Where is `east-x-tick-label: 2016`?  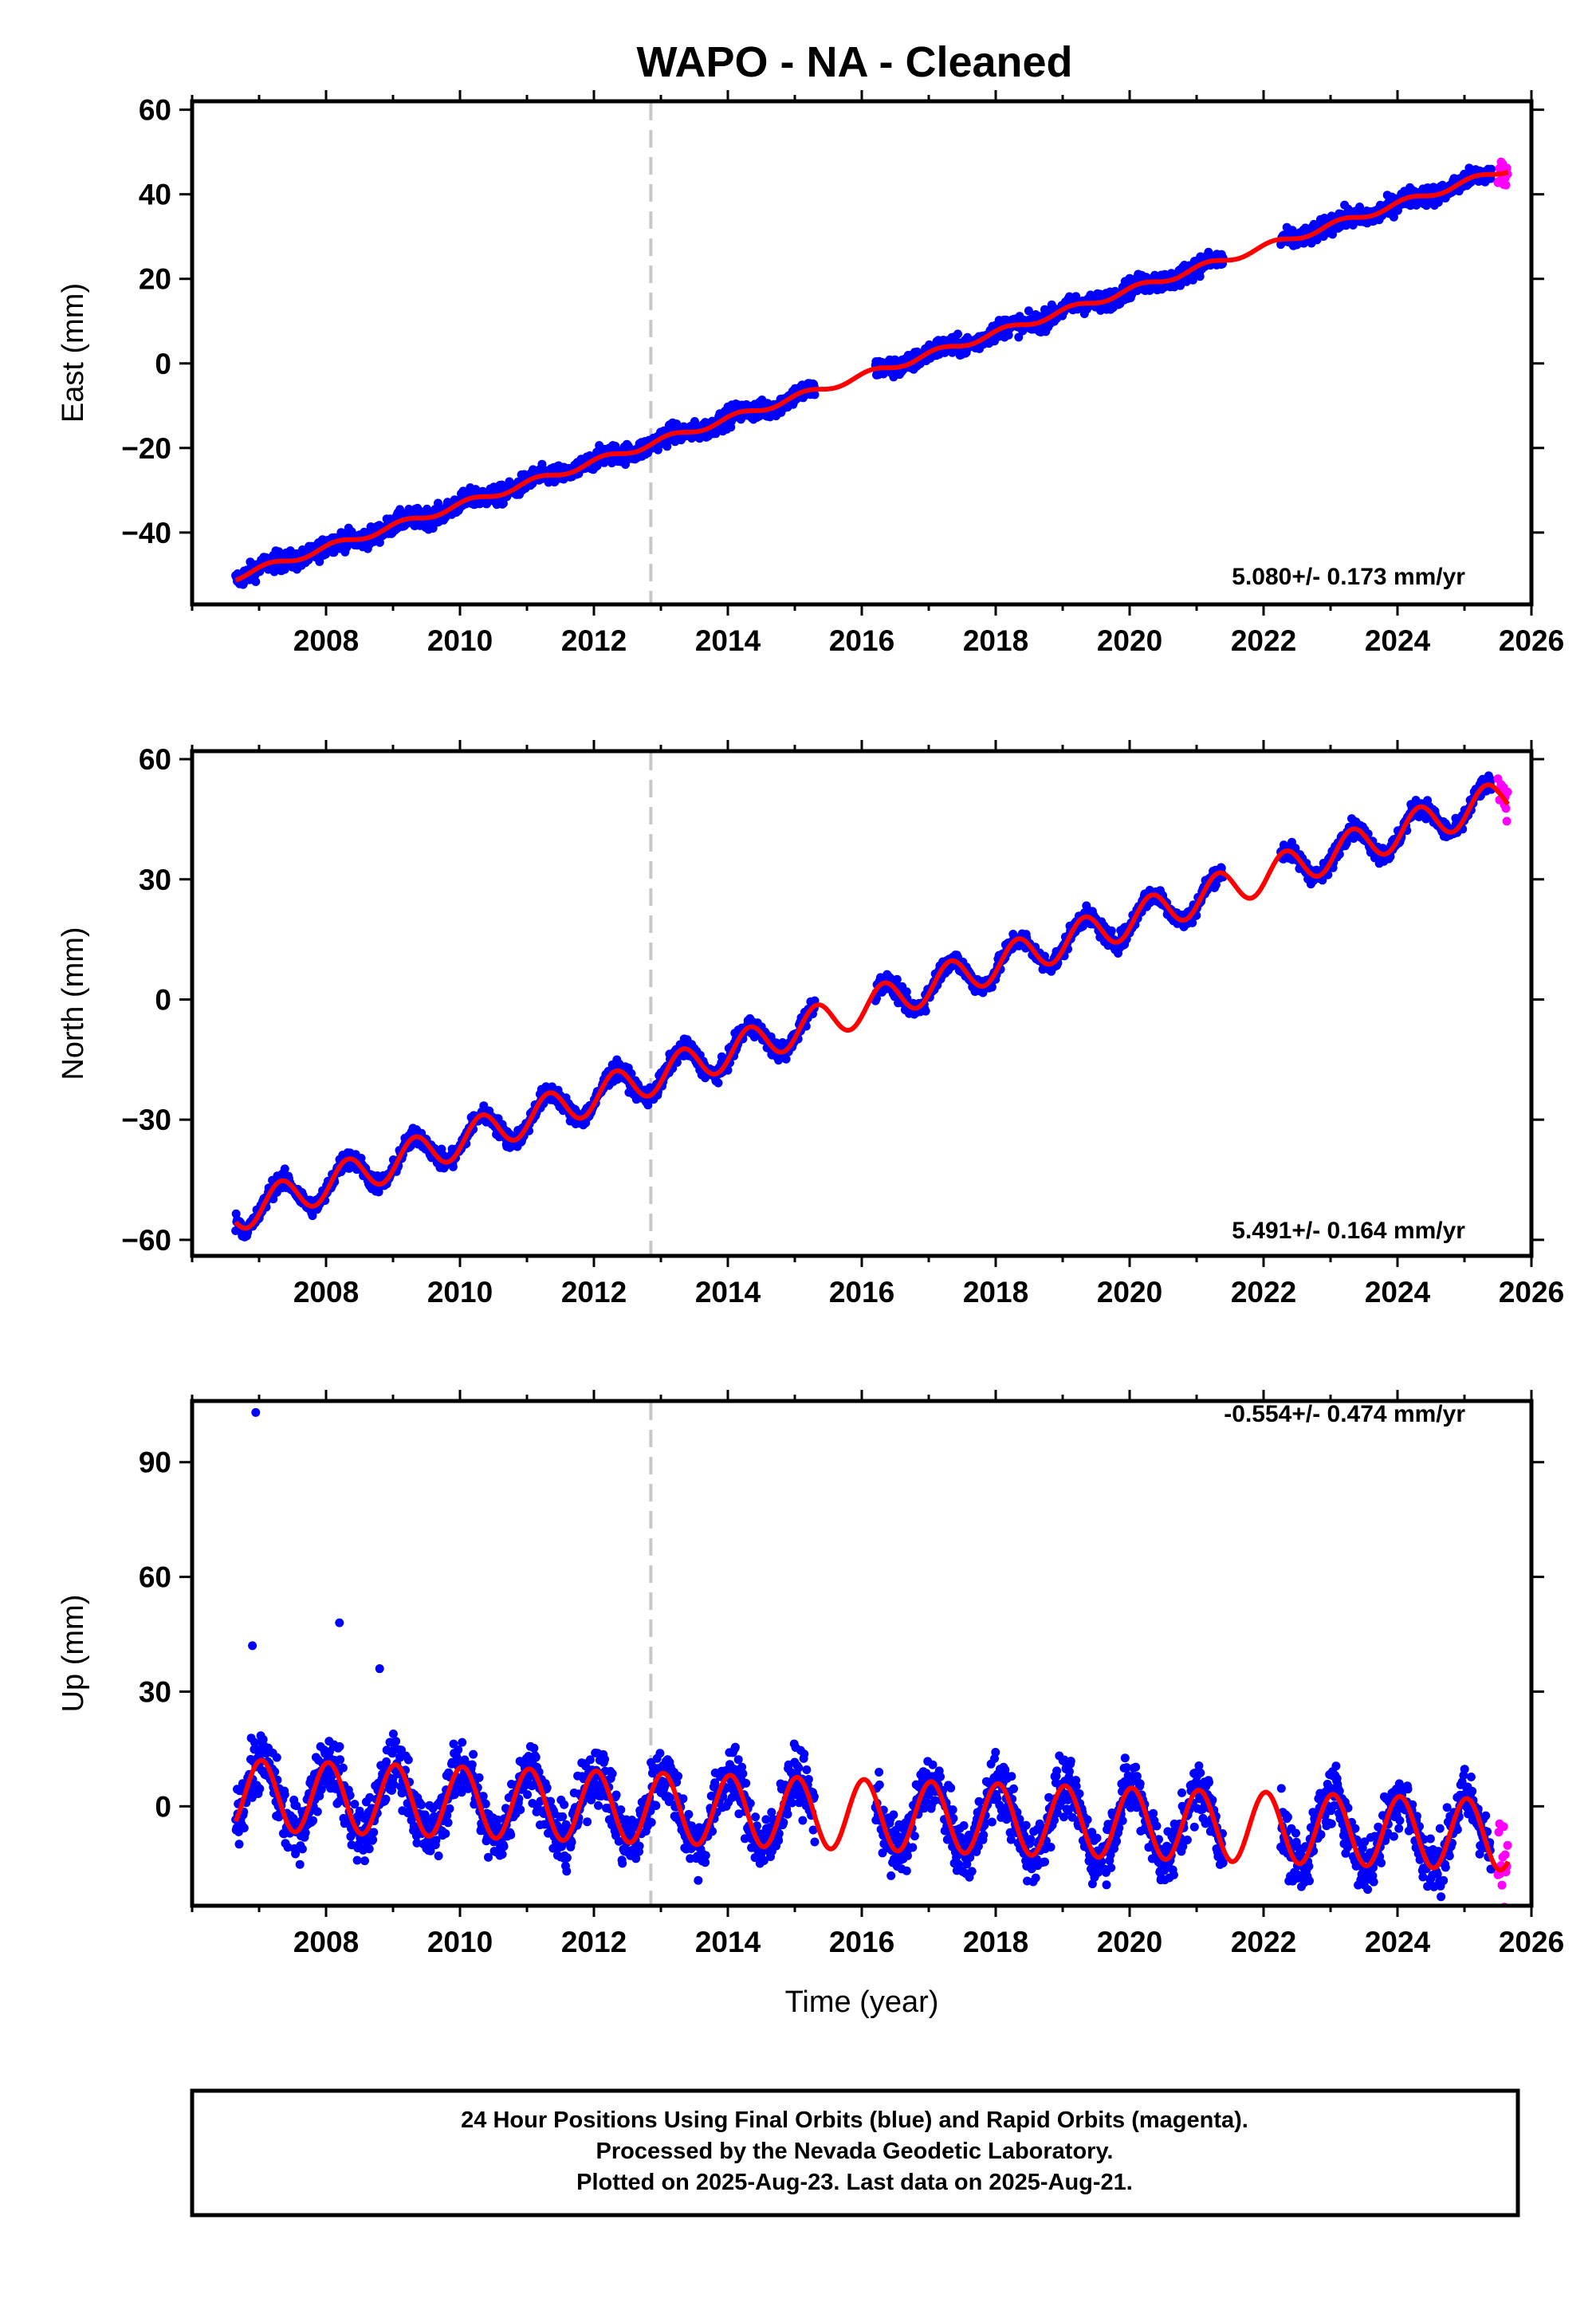
east-x-tick-label: 2016 is located at coordinates (861, 641).